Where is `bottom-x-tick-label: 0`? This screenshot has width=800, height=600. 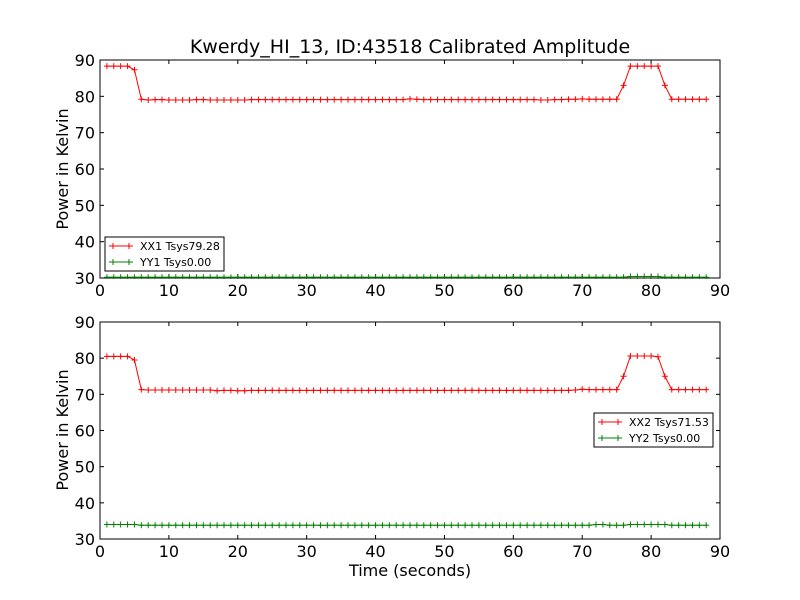 bottom-x-tick-label: 0 is located at coordinates (100, 551).